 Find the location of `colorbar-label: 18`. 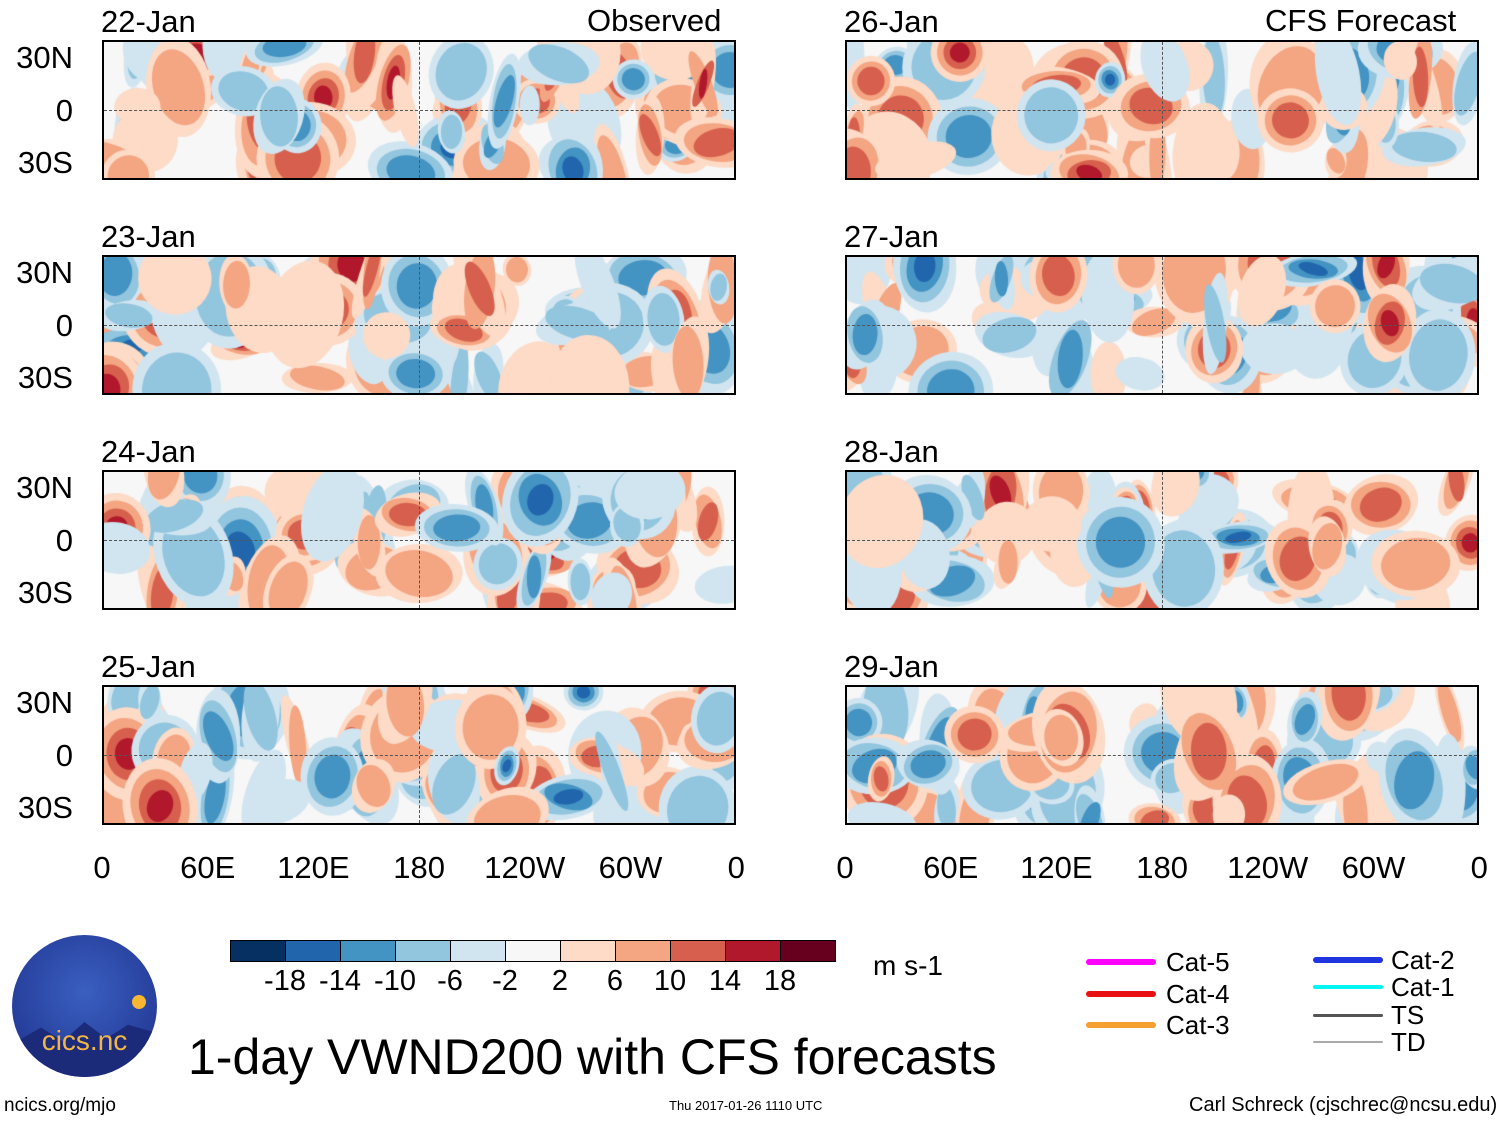

colorbar-label: 18 is located at coordinates (780, 981).